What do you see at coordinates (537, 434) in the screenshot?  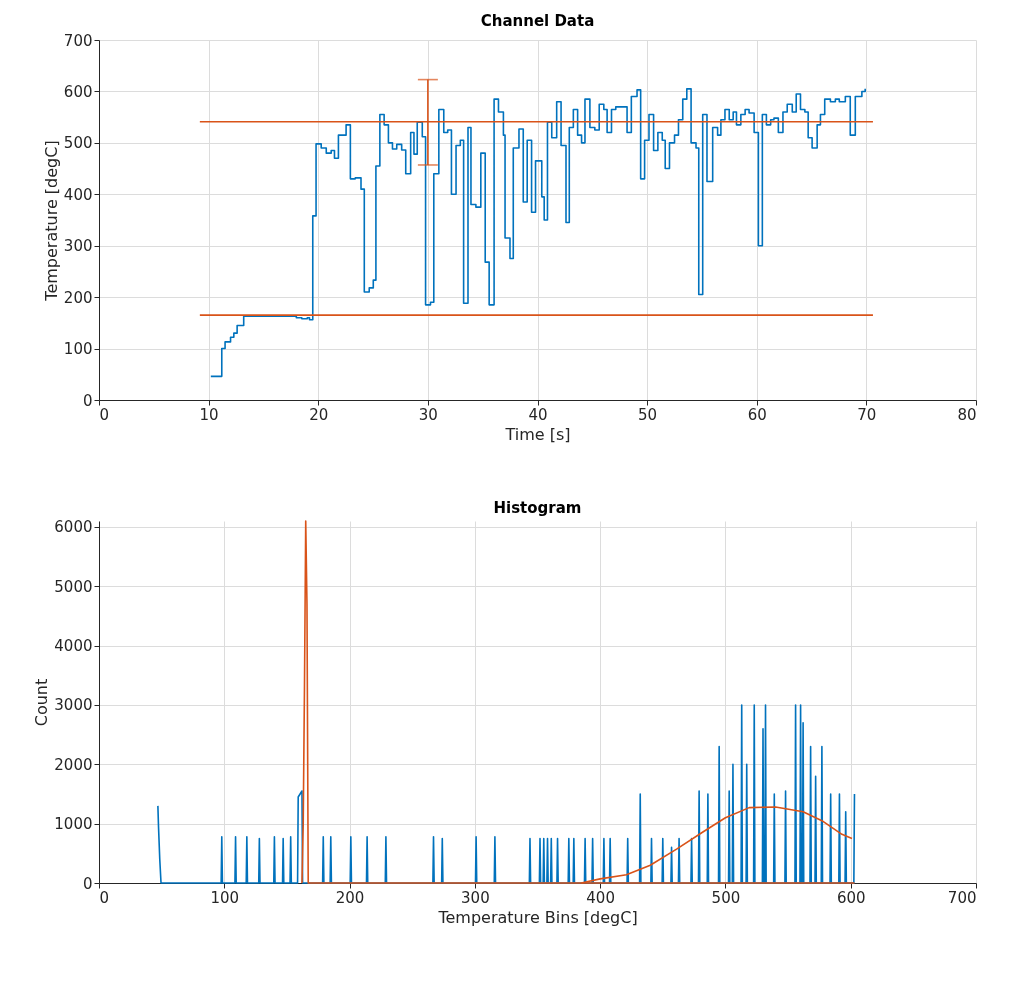 I see `x-axis-title: Time [s]` at bounding box center [537, 434].